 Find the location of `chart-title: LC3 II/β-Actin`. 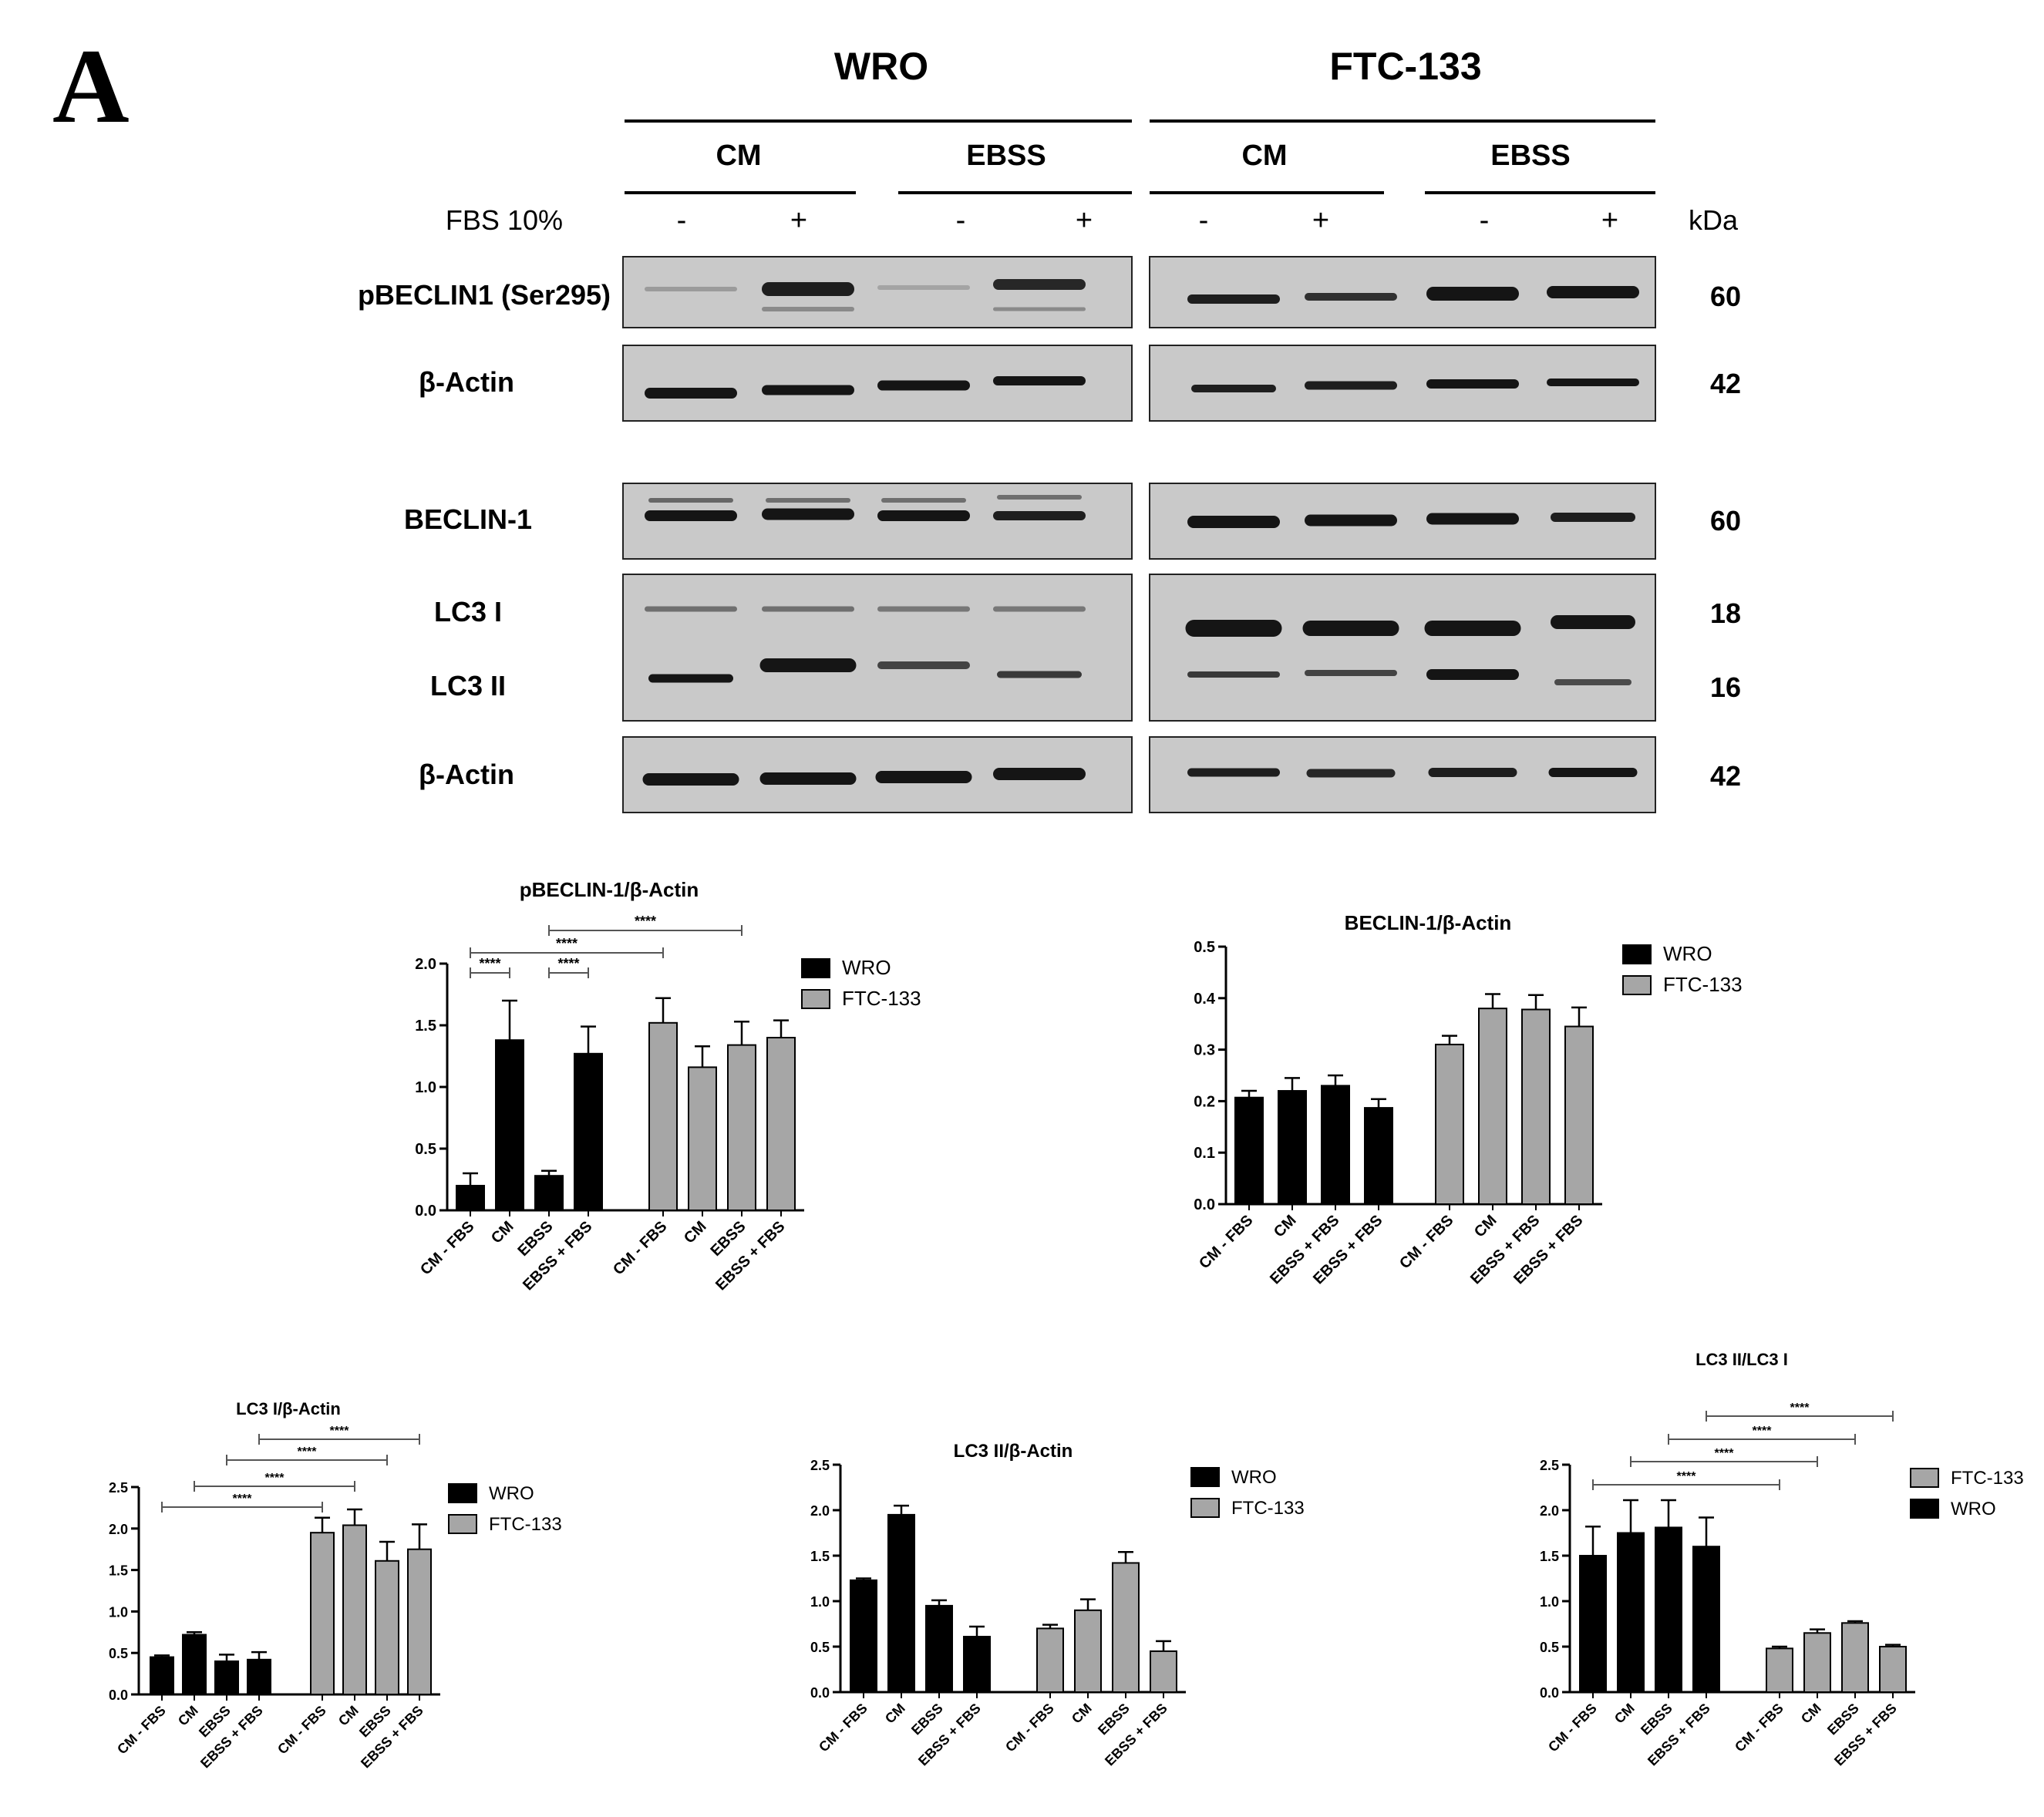

chart-title: LC3 II/β-Actin is located at coordinates (1013, 1451).